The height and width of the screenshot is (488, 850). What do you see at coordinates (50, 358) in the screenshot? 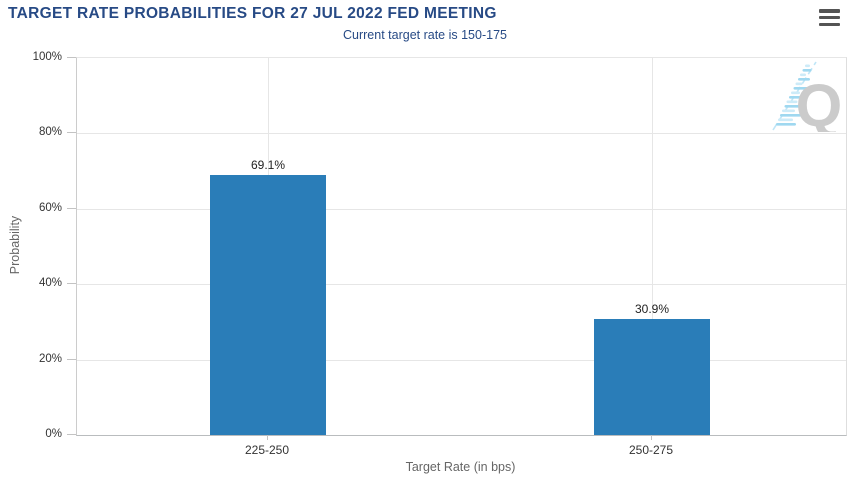
I see `y-tick-label: 20%` at bounding box center [50, 358].